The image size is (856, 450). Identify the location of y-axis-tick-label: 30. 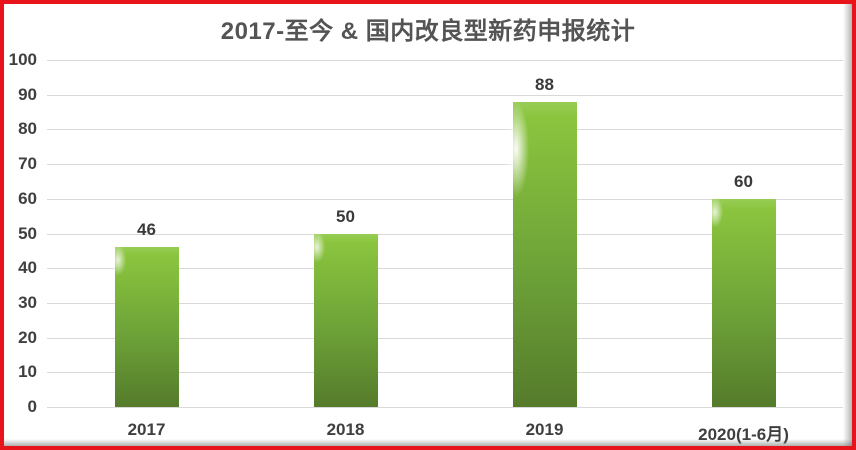
(27, 302).